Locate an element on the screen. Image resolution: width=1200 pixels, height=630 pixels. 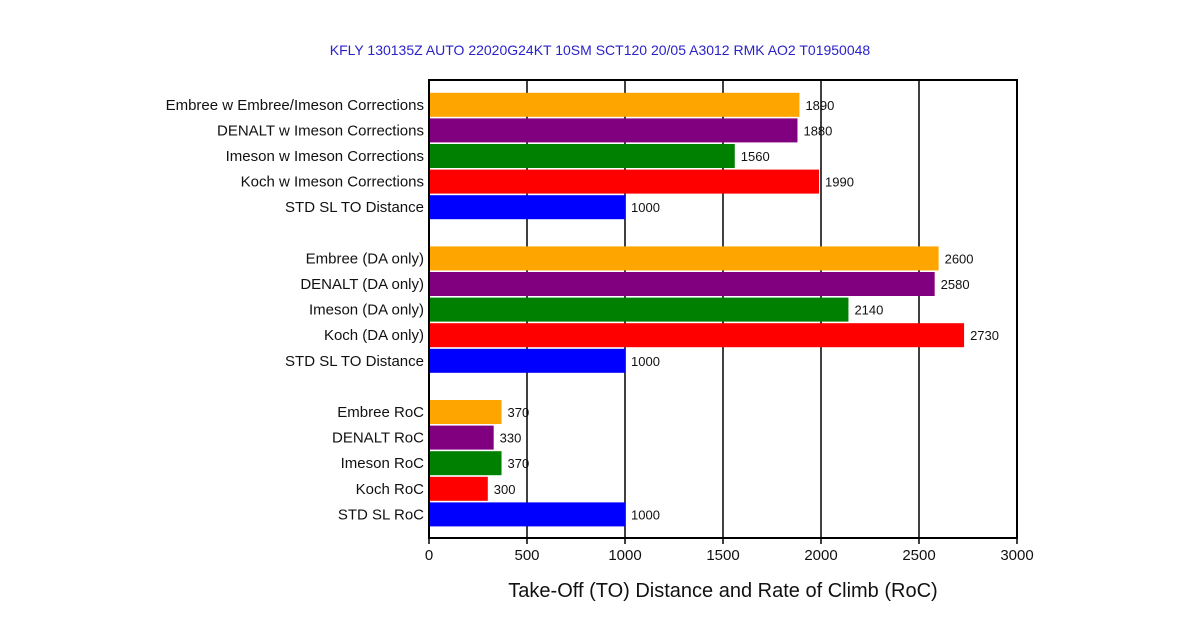
category-label: DENALT w Imeson Corrections is located at coordinates (320, 130).